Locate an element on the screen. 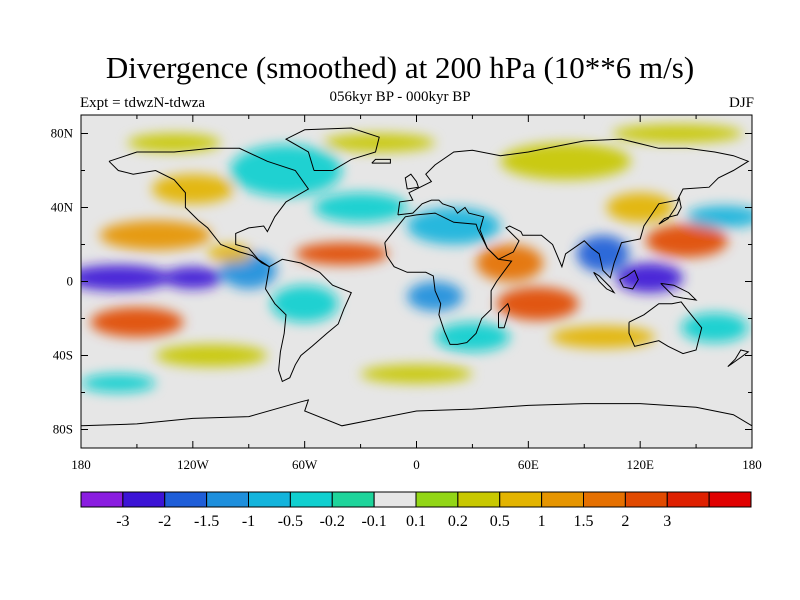 The height and width of the screenshot is (600, 800). colorbar-label: -0.2 is located at coordinates (332, 521).